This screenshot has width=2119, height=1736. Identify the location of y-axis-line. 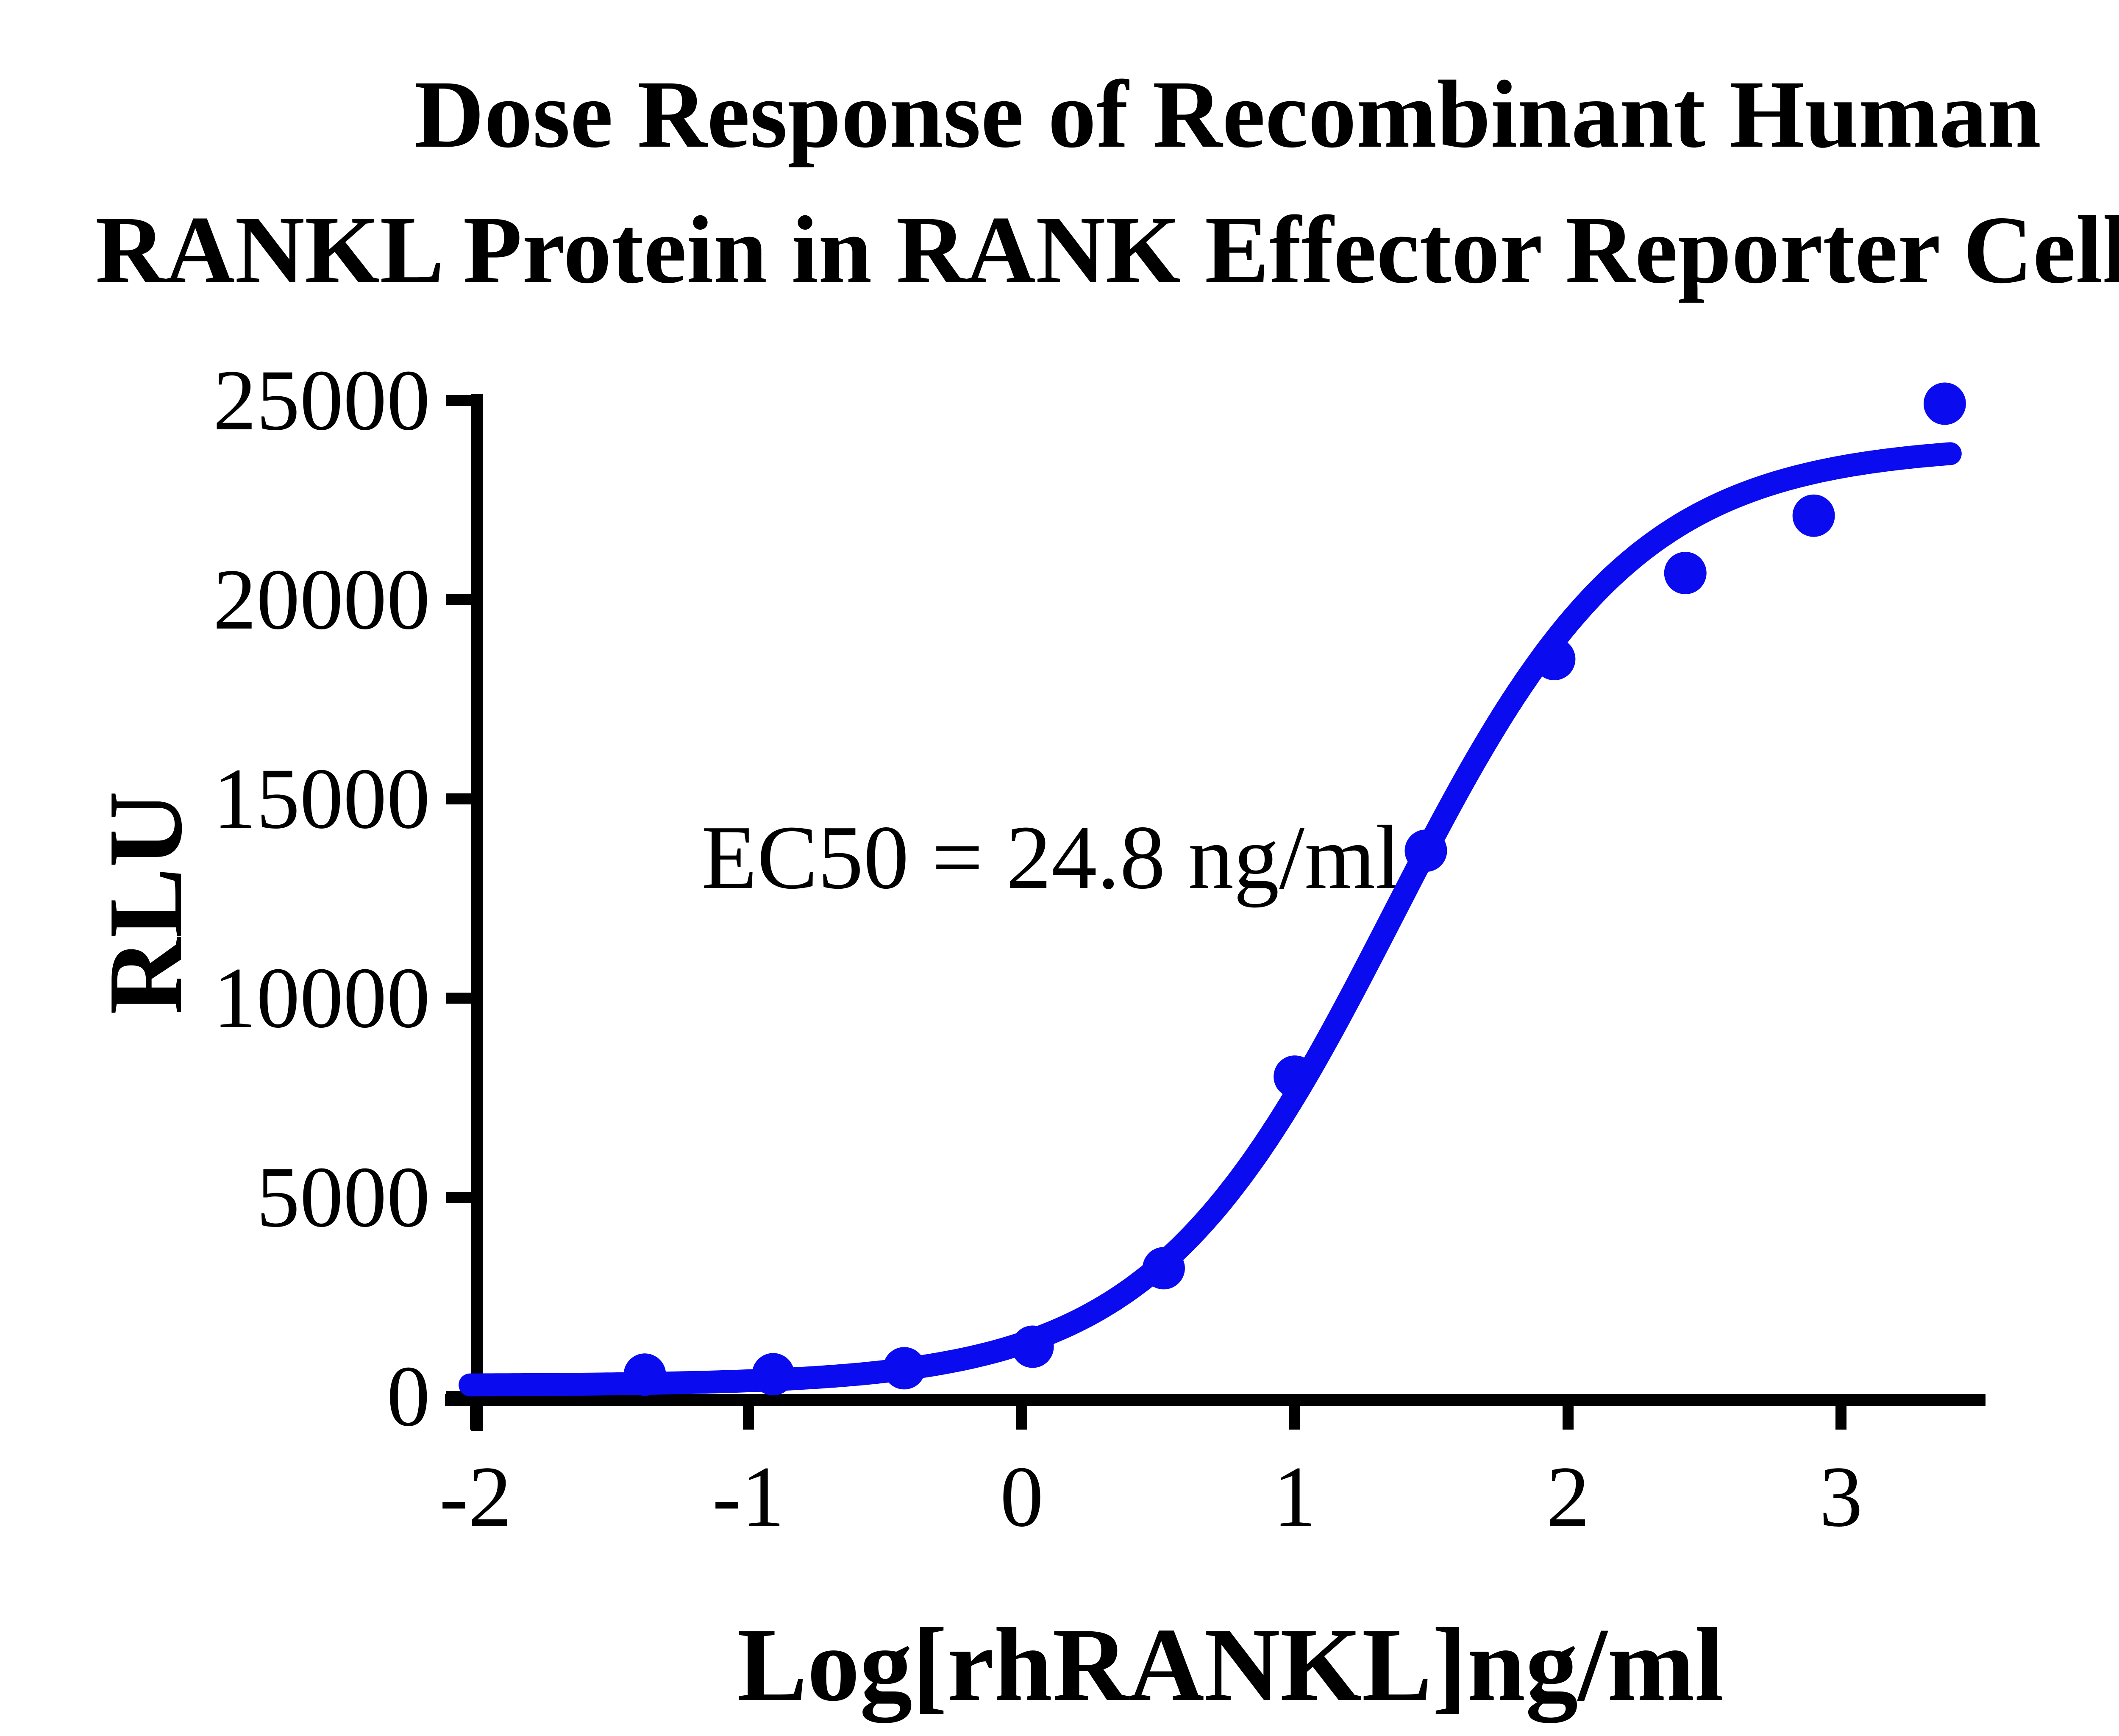
(477, 913).